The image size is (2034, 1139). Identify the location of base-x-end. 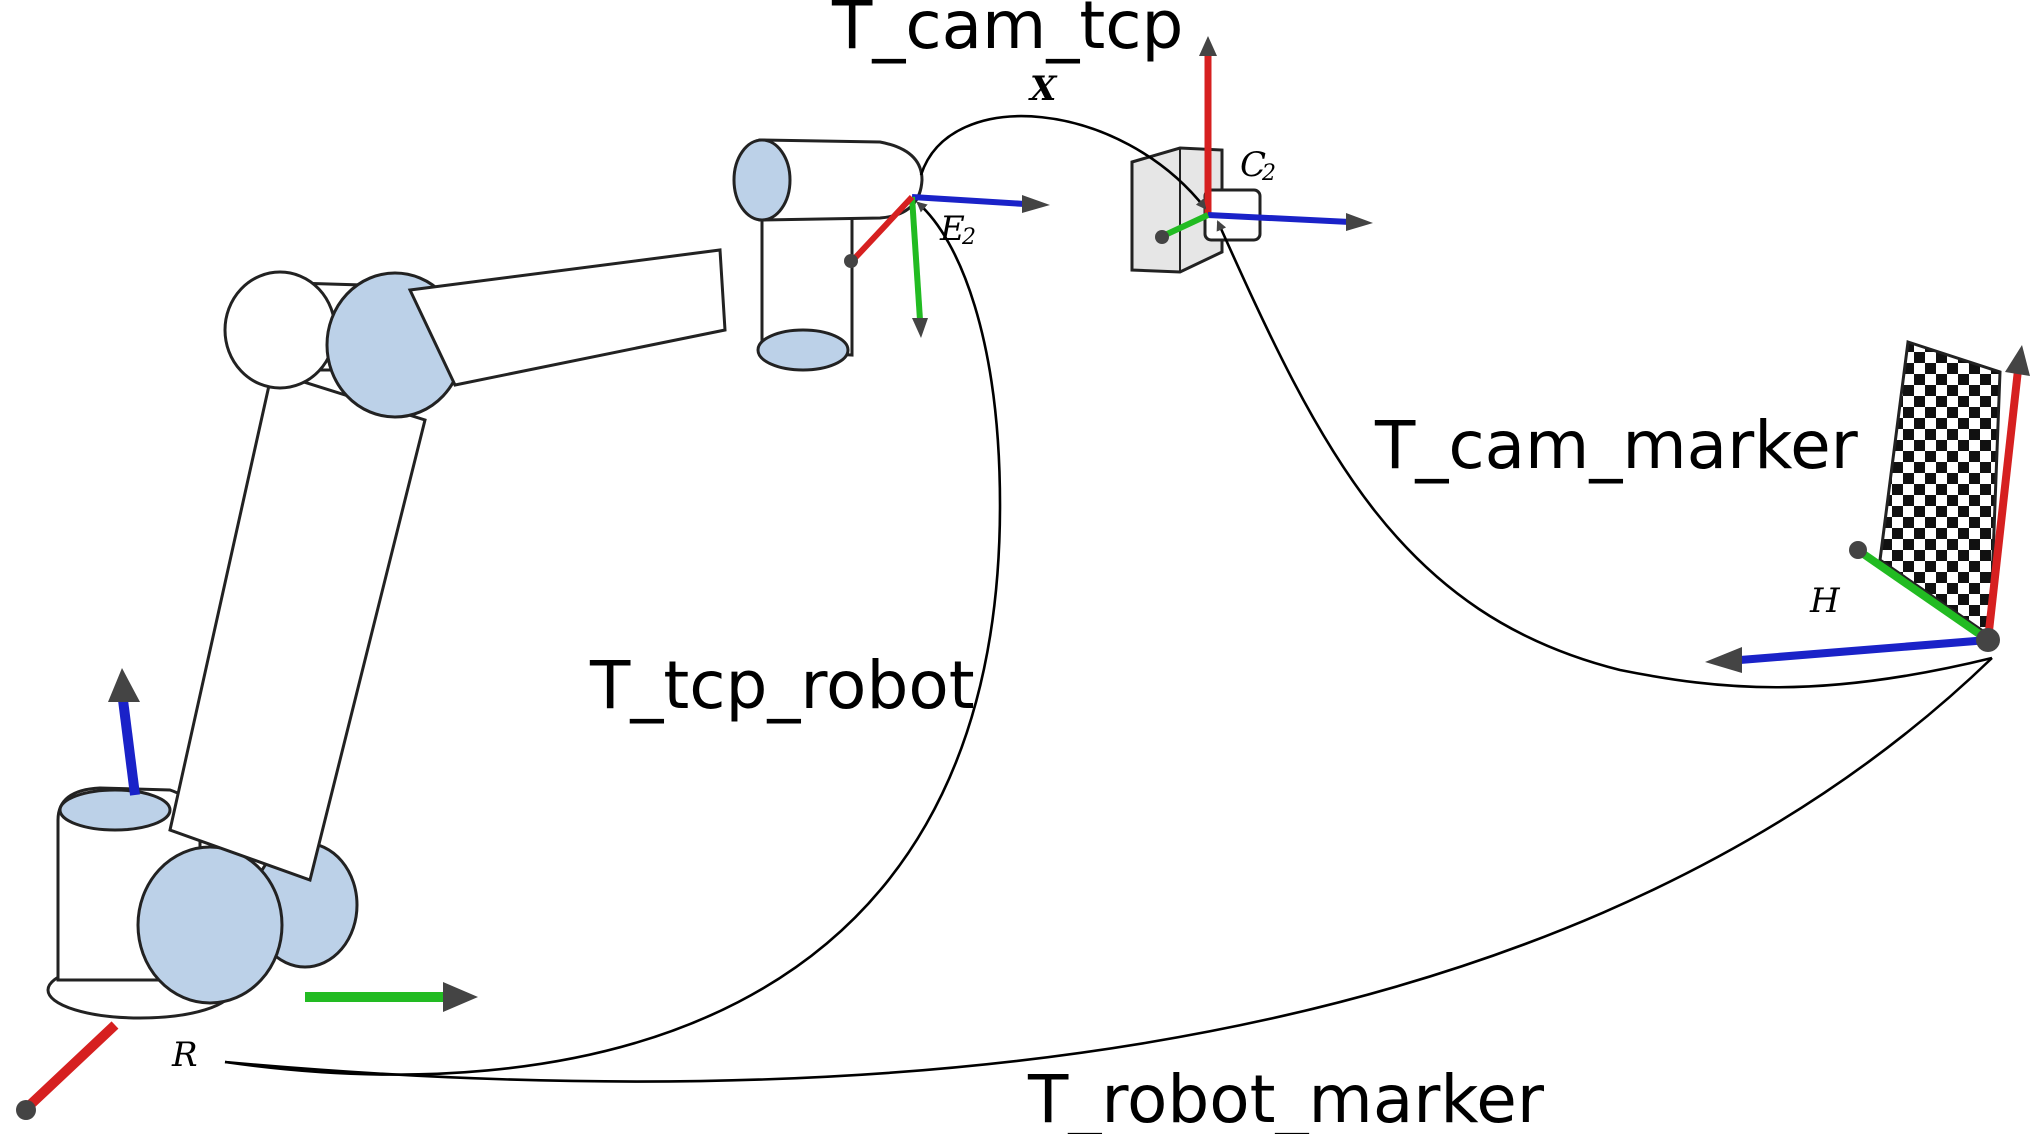
(26, 1110).